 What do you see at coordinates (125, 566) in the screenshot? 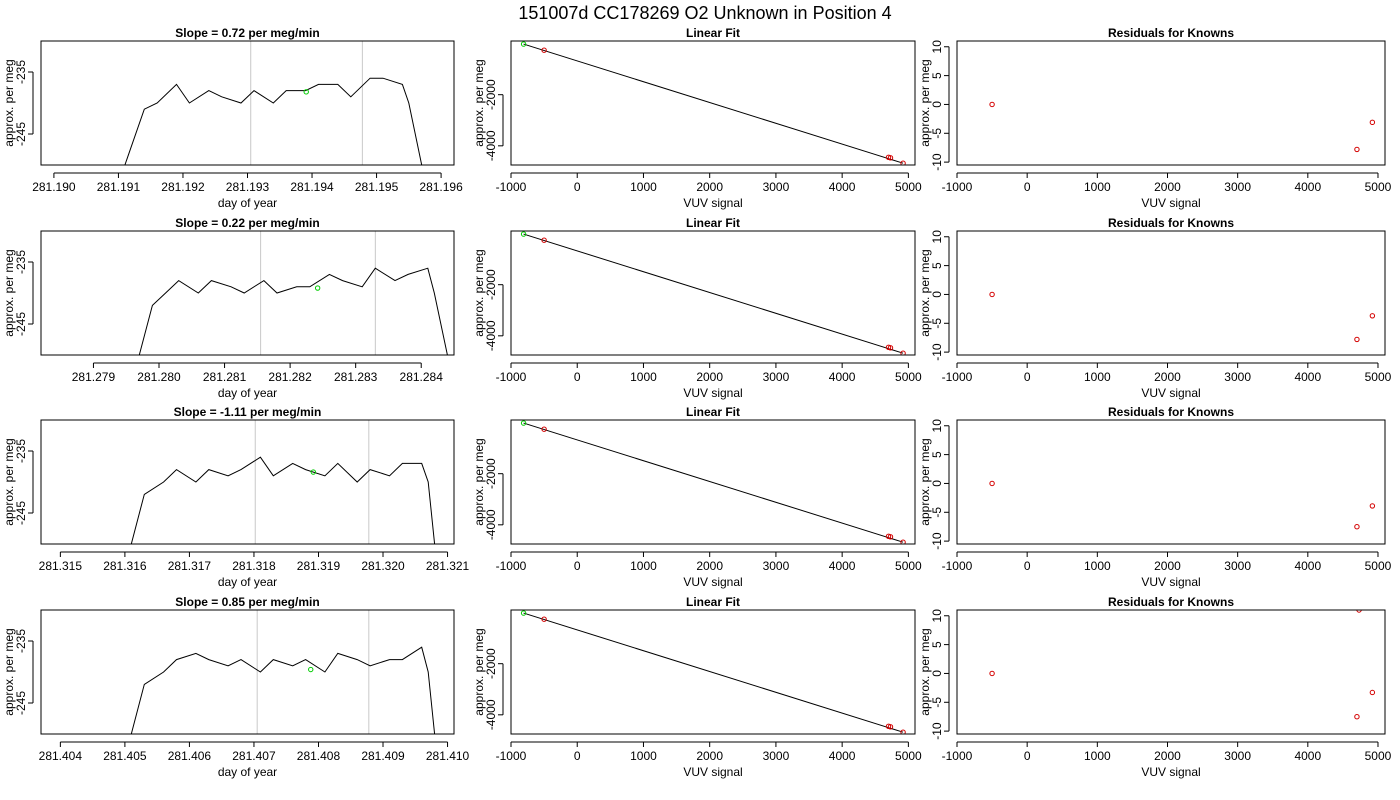
I see `x-tick-label: 281.316` at bounding box center [125, 566].